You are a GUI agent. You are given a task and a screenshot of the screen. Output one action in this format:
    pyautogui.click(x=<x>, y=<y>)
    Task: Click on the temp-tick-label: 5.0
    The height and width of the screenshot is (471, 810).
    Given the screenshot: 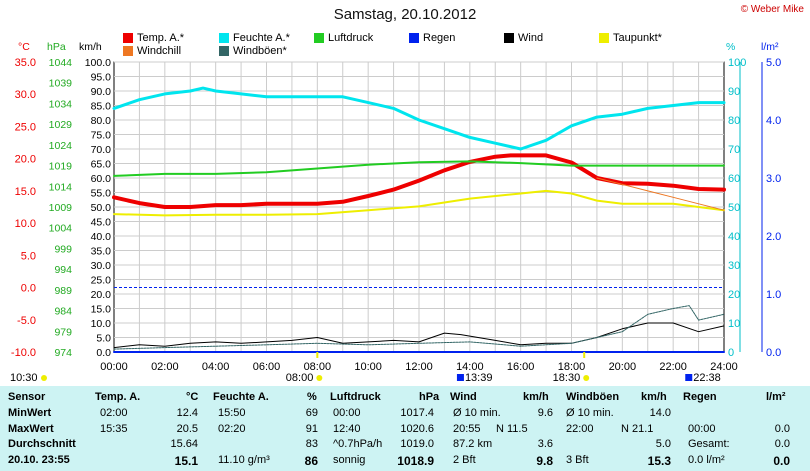 What is the action you would take?
    pyautogui.click(x=28, y=256)
    